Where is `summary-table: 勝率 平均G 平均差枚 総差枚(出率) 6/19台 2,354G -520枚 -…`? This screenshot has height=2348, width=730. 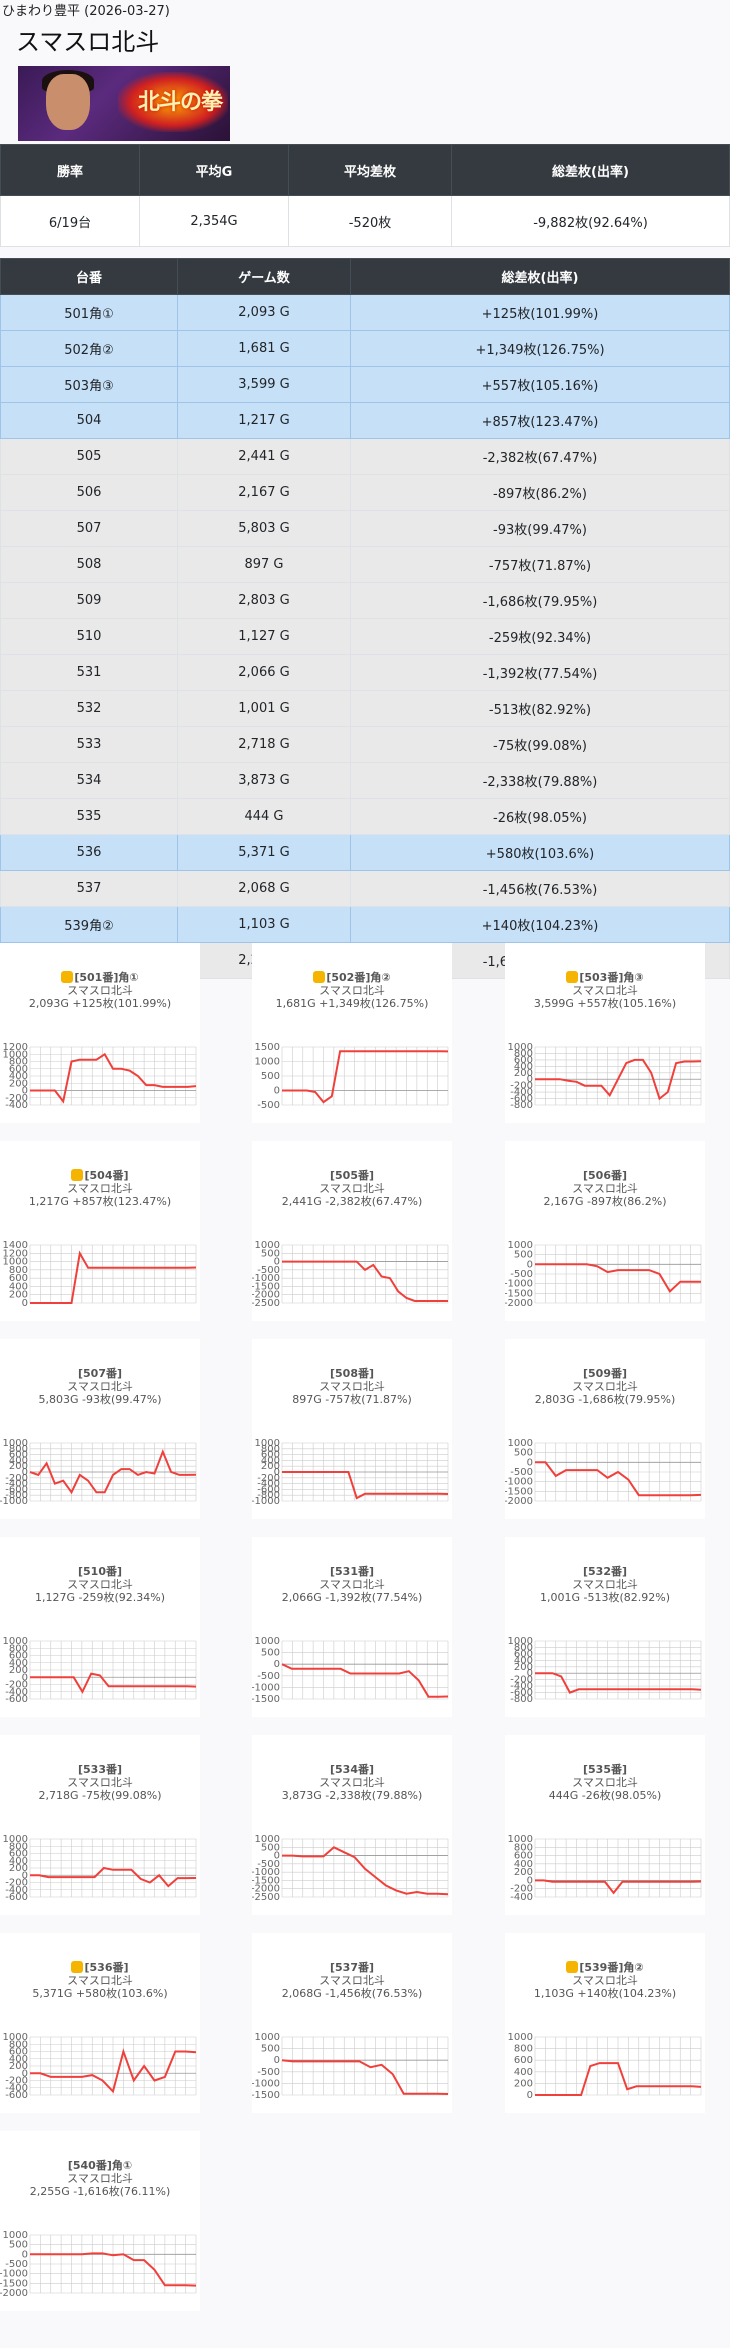
summary-table: 勝率 平均G 平均差枚 総差枚(出率) 6/19台 2,354G -520枚 -… is located at coordinates (365, 195).